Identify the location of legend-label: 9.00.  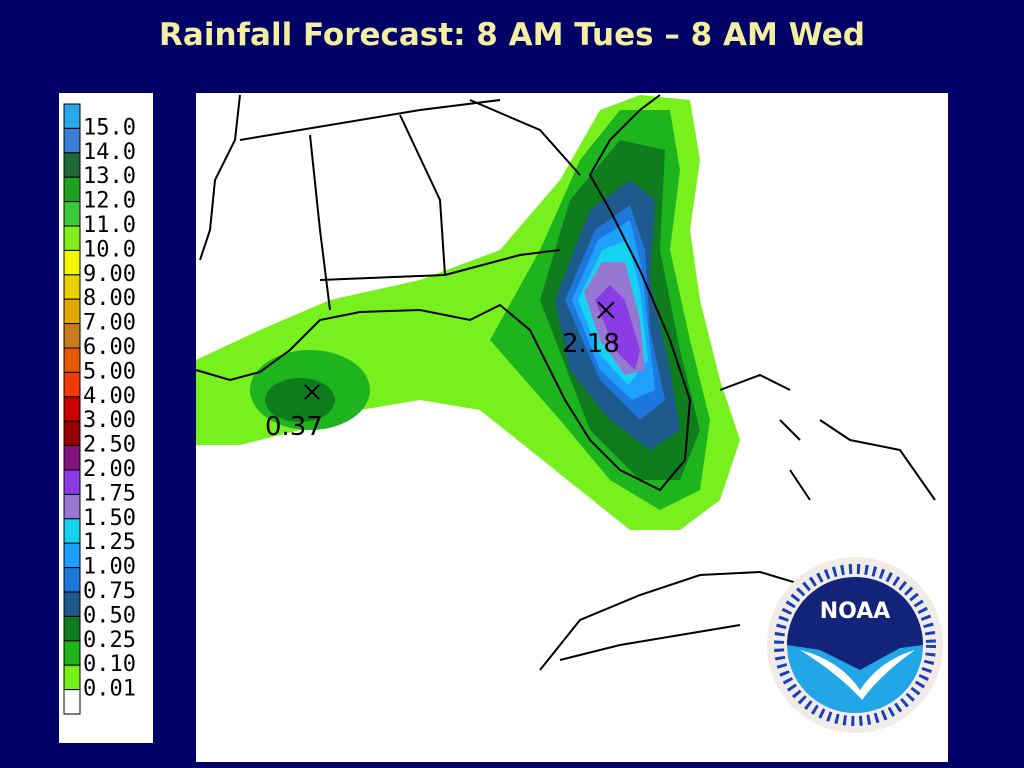
(109, 274).